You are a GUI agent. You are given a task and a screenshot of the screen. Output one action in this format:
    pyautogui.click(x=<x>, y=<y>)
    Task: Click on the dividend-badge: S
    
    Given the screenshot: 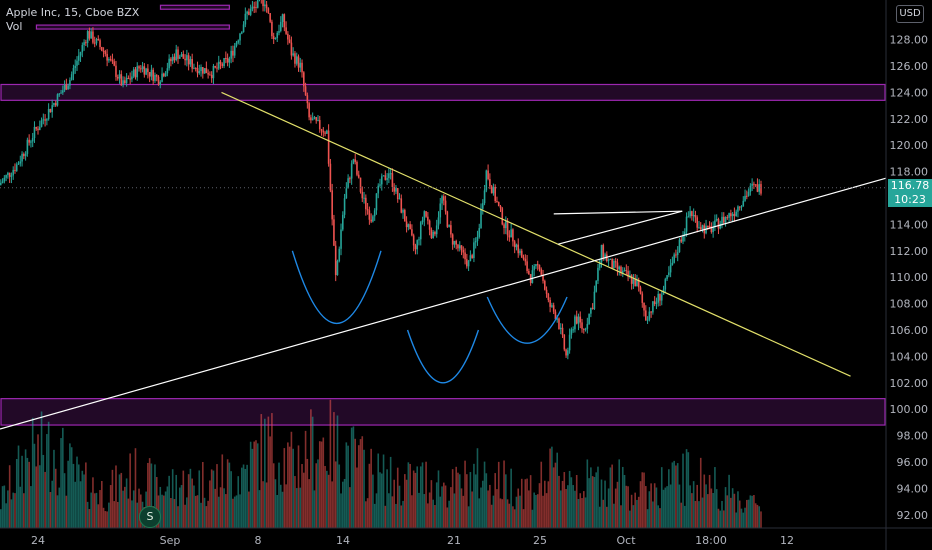 What is the action you would take?
    pyautogui.click(x=150, y=517)
    